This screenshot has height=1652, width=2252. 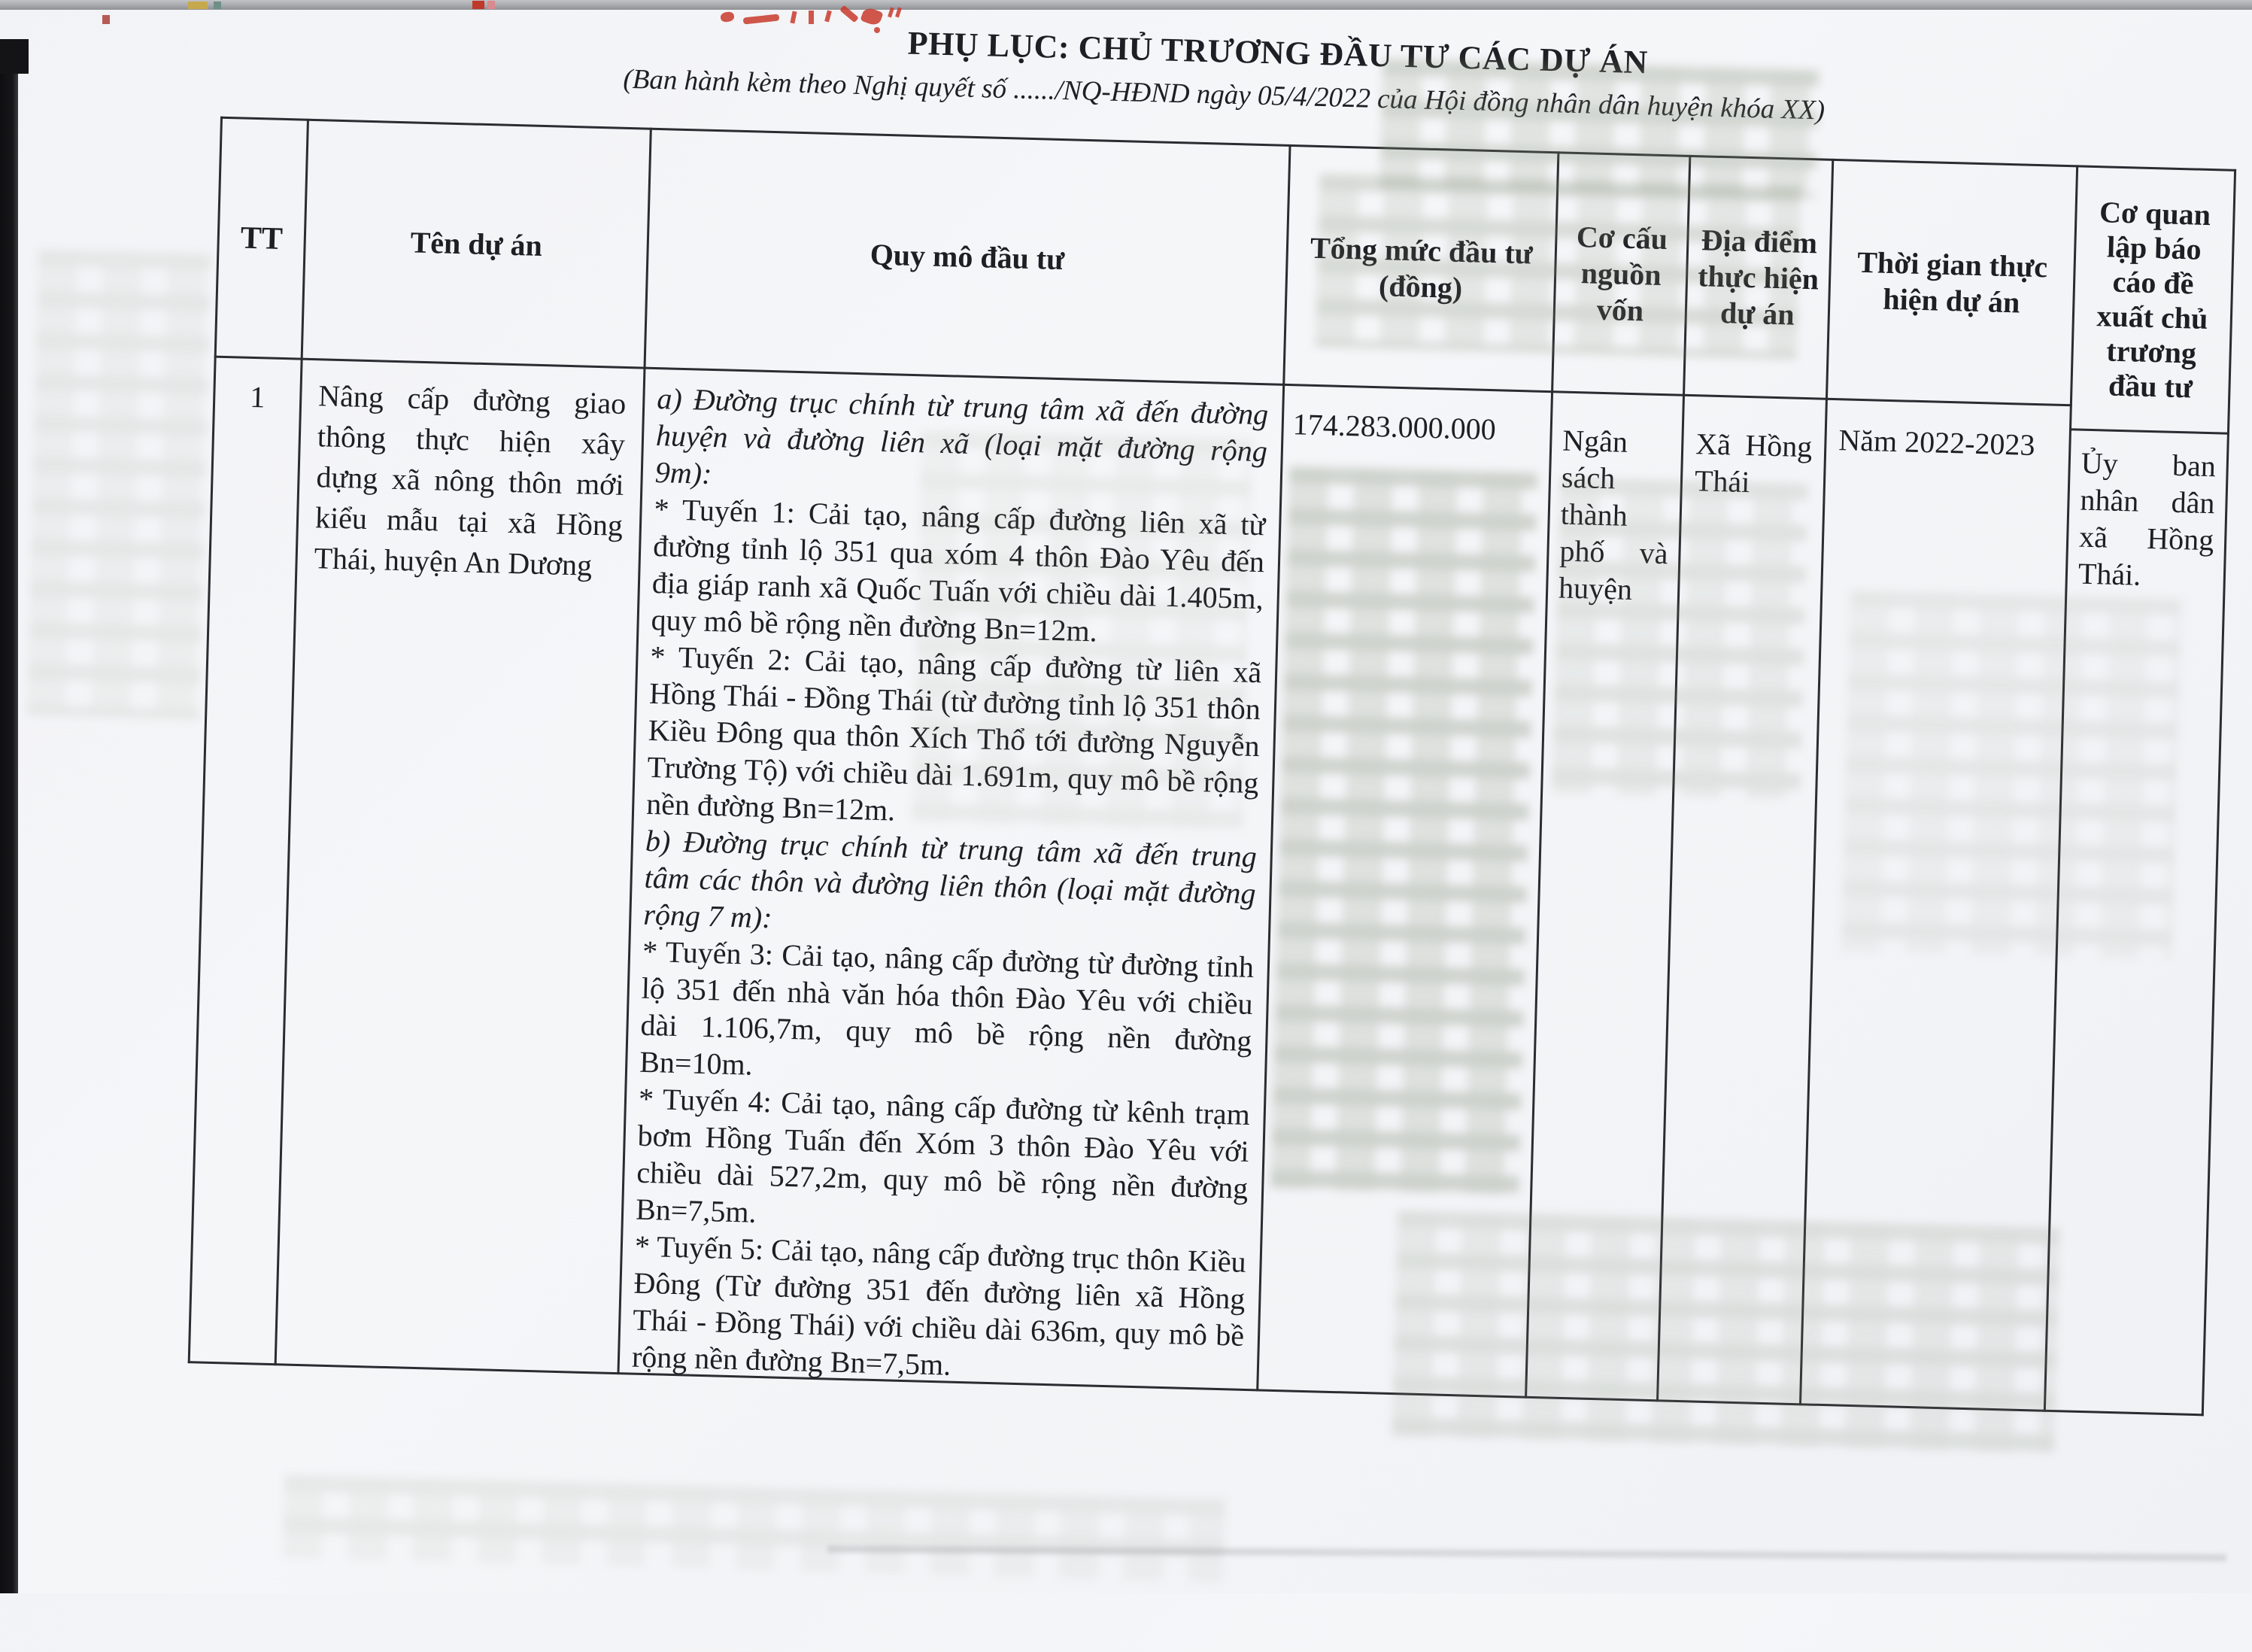 What do you see at coordinates (967, 256) in the screenshot?
I see `header-cell-quy-mo: Quy mô đầu tư` at bounding box center [967, 256].